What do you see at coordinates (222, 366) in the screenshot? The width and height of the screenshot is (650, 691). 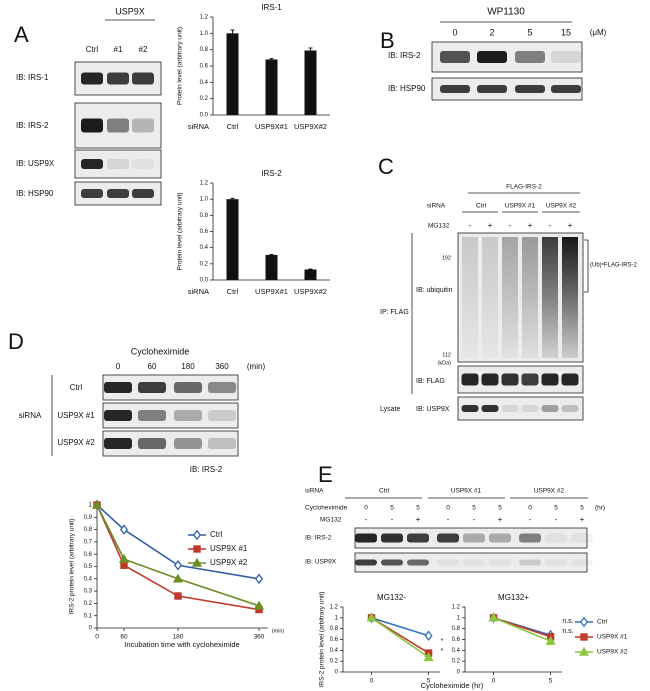 I see `time-label: 360` at bounding box center [222, 366].